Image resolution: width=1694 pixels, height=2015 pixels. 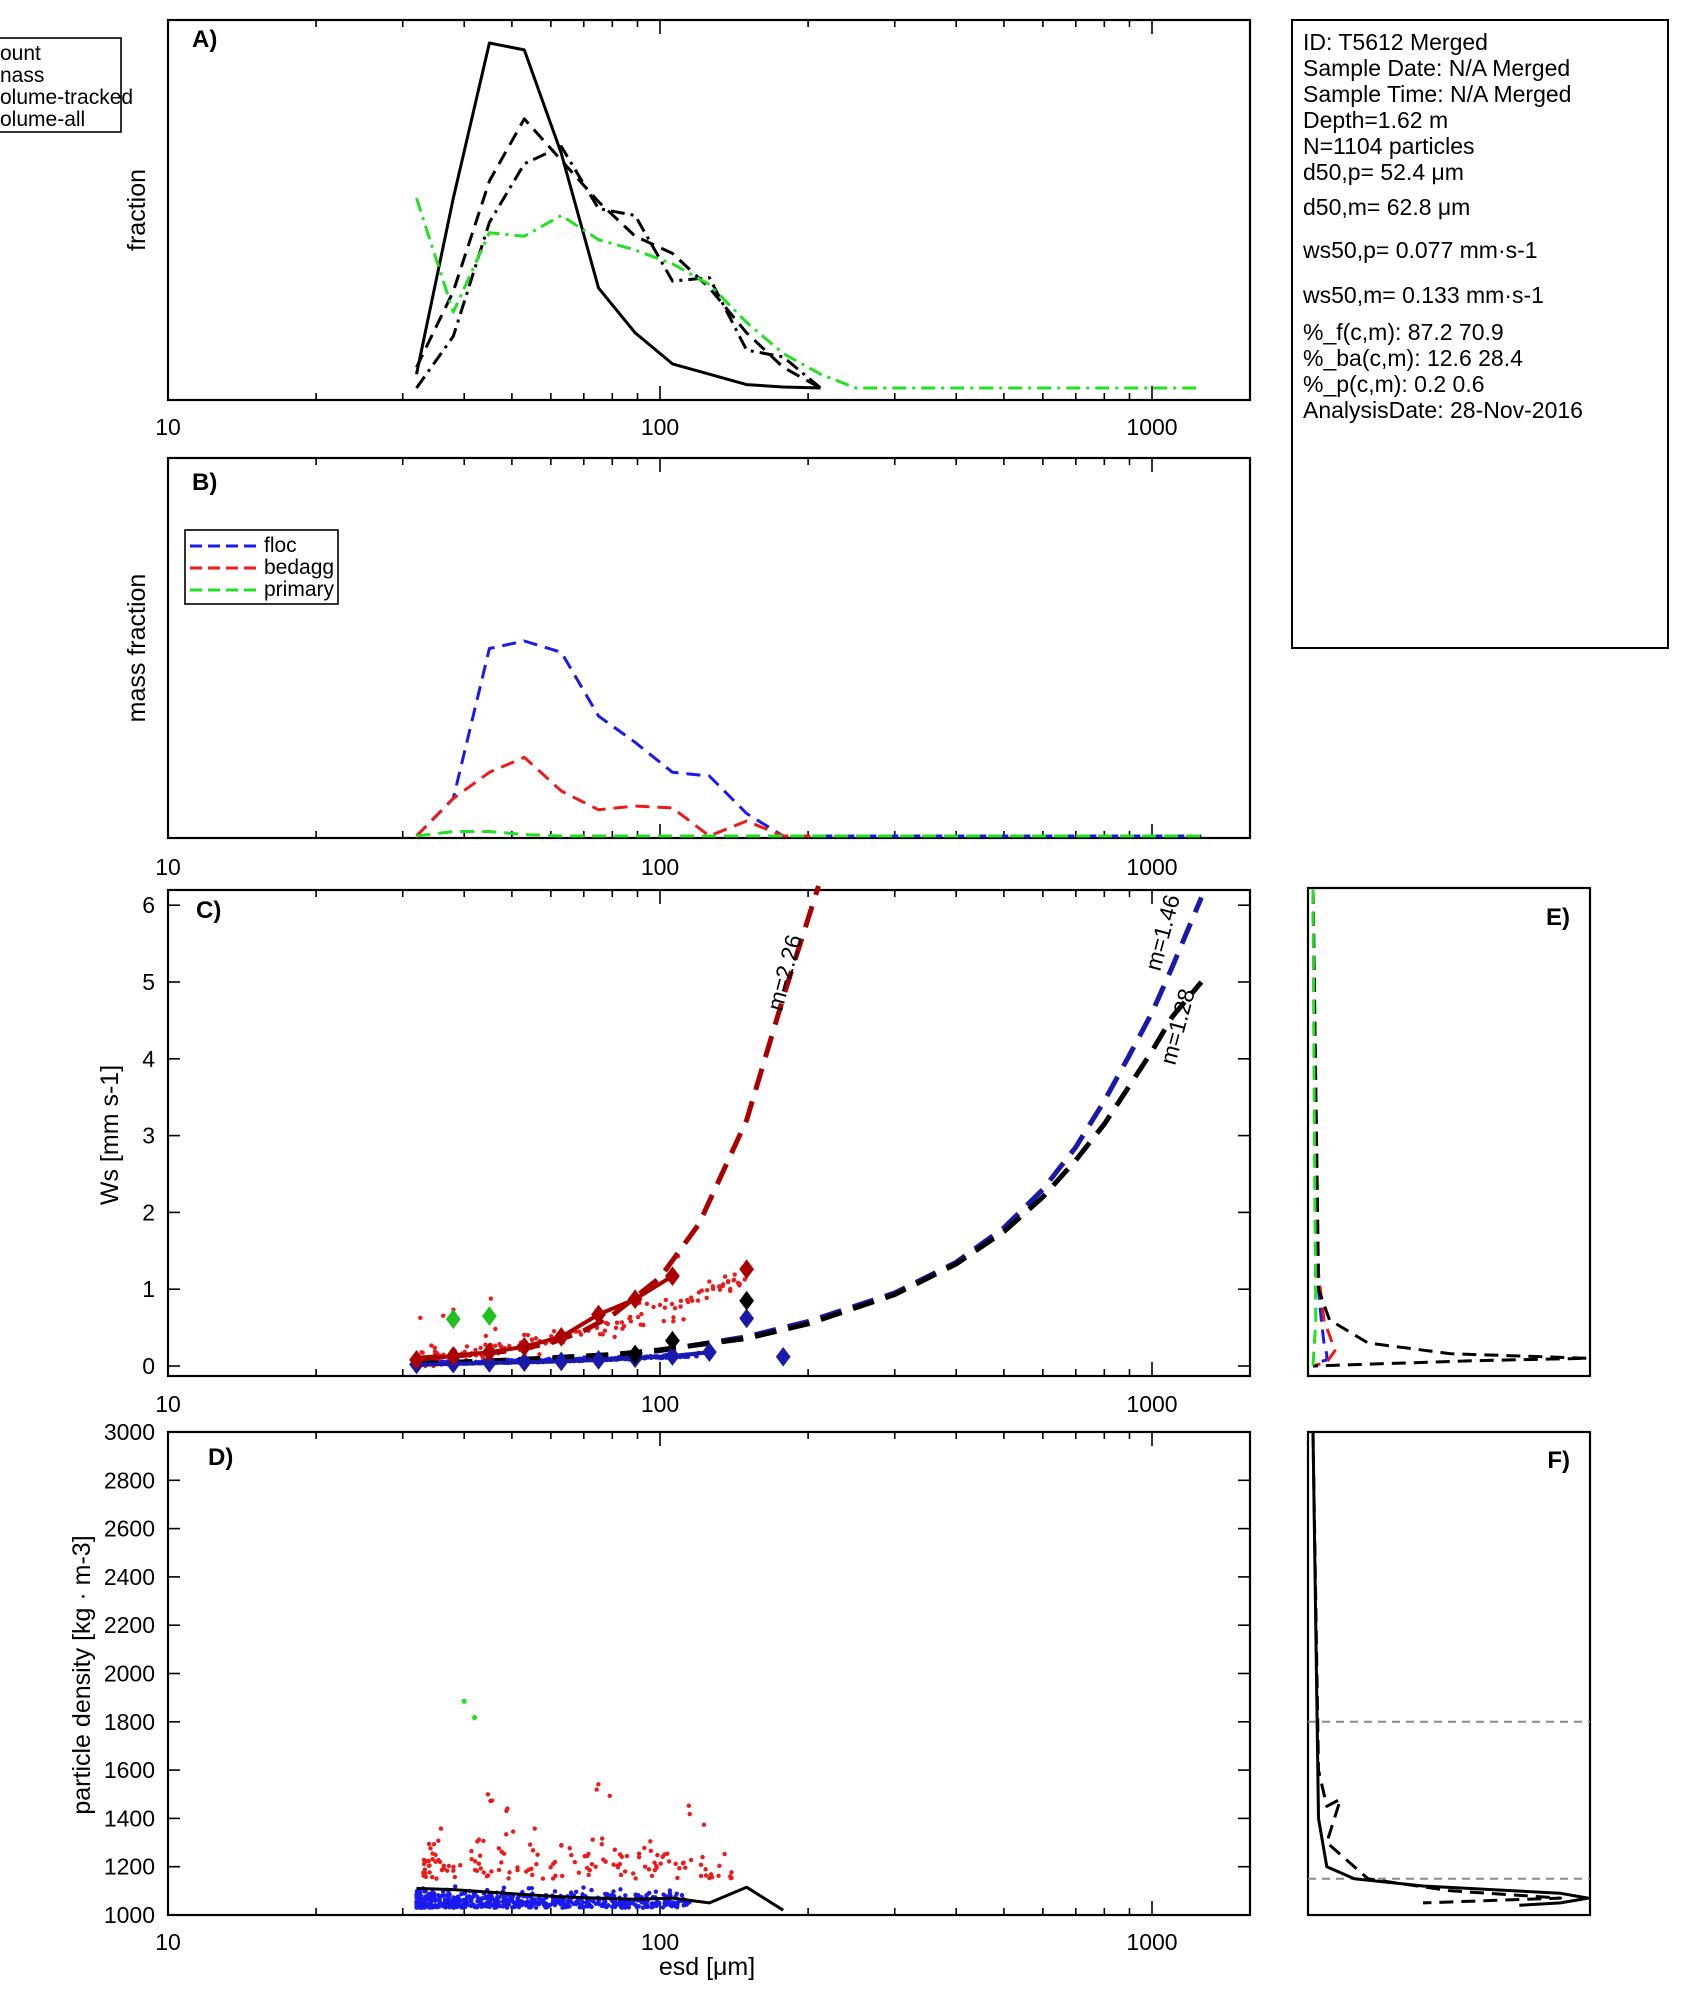 I want to click on panel-a-frame, so click(x=709, y=210).